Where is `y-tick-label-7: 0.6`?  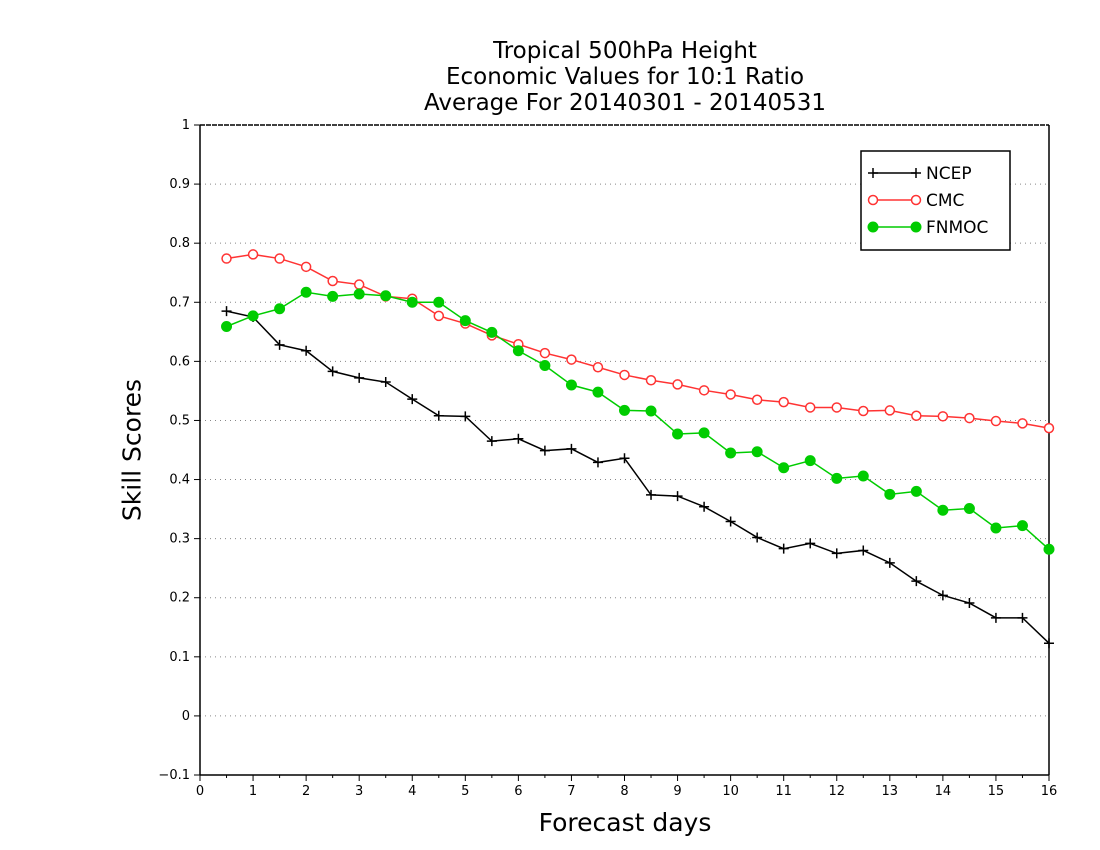 y-tick-label-7: 0.6 is located at coordinates (179, 361).